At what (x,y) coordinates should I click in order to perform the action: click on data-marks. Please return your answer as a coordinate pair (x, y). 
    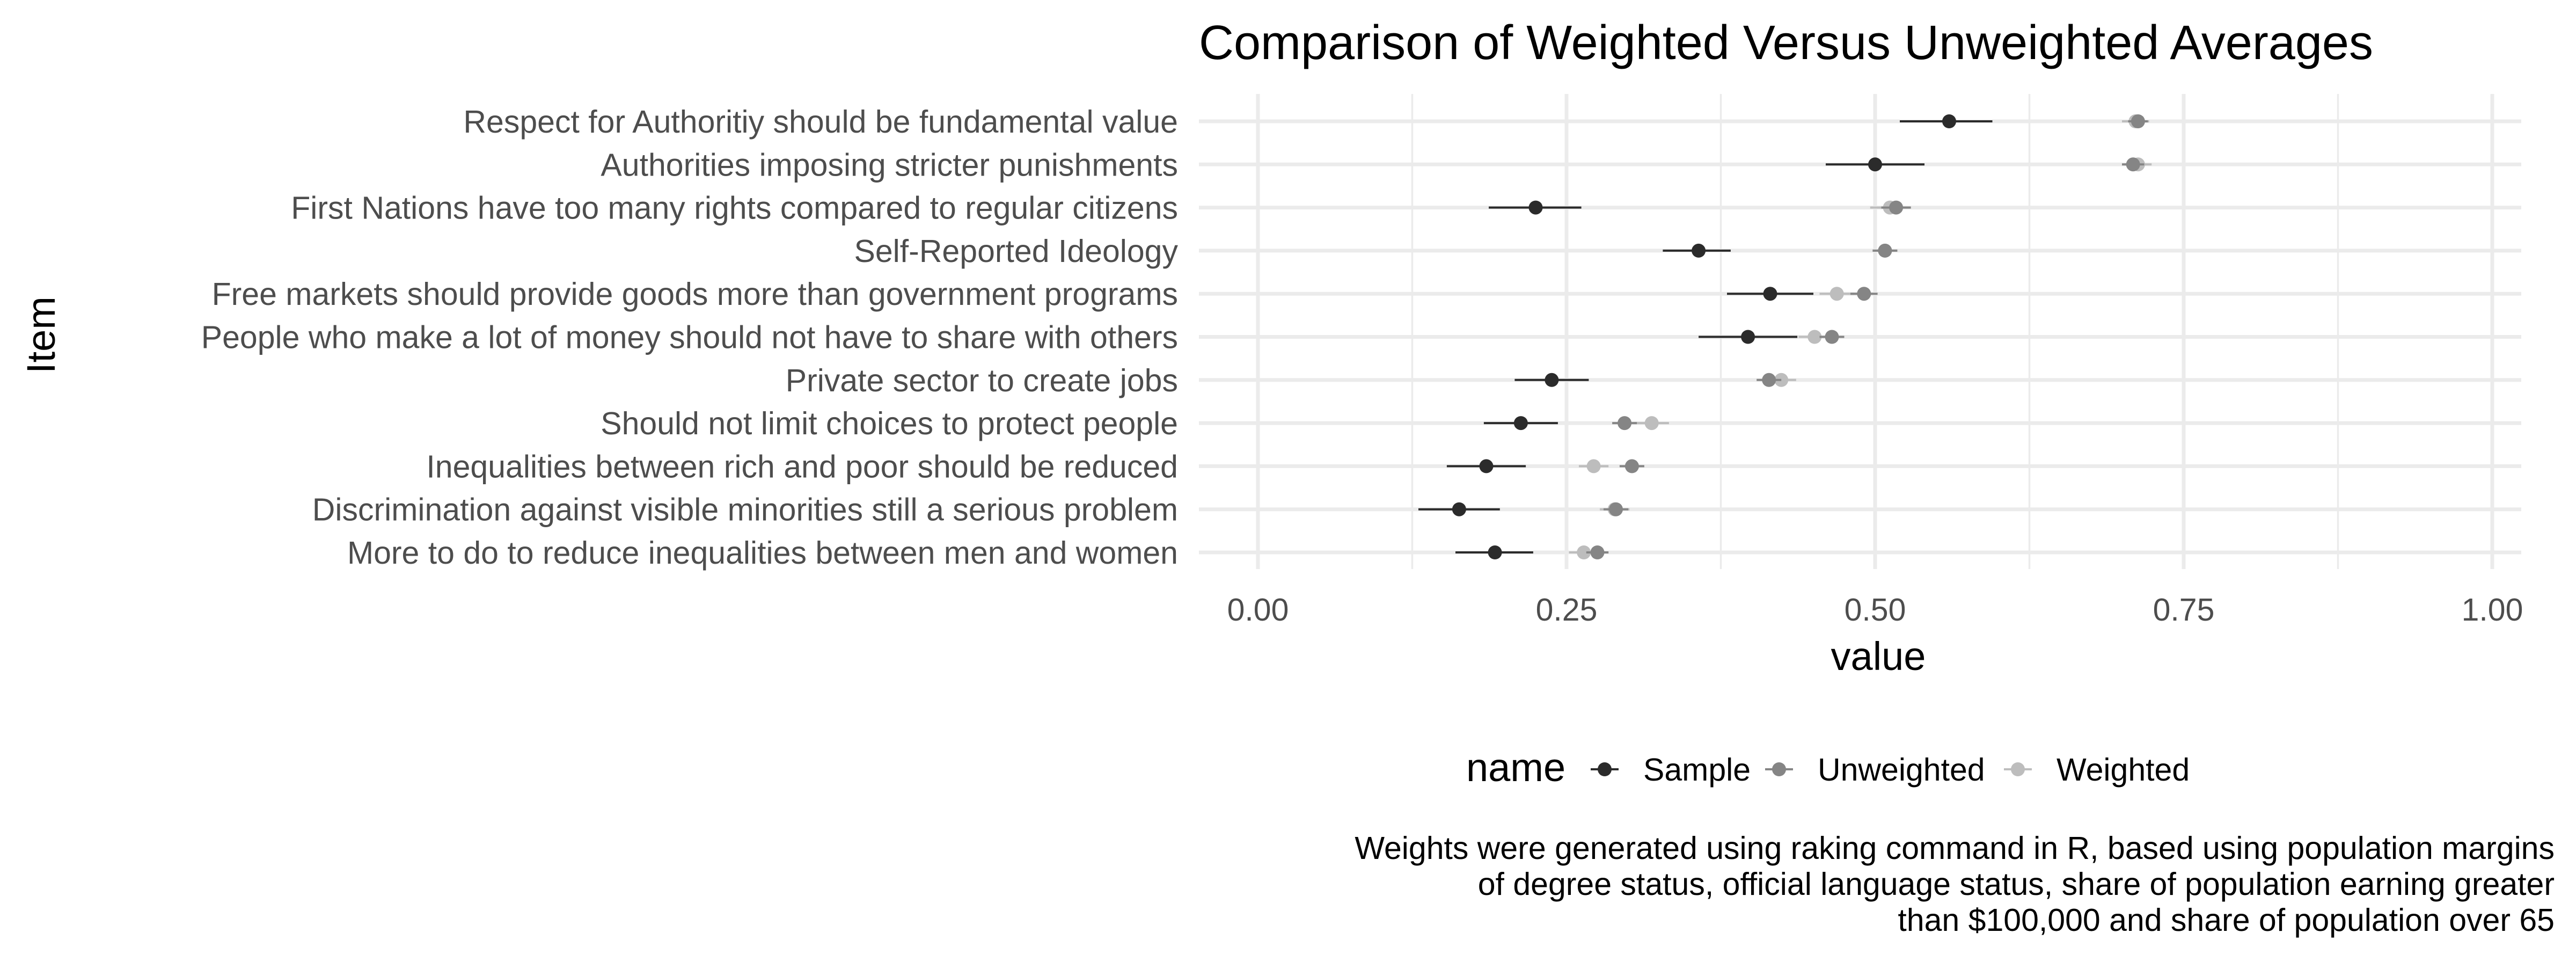
    Looking at the image, I should click on (1785, 337).